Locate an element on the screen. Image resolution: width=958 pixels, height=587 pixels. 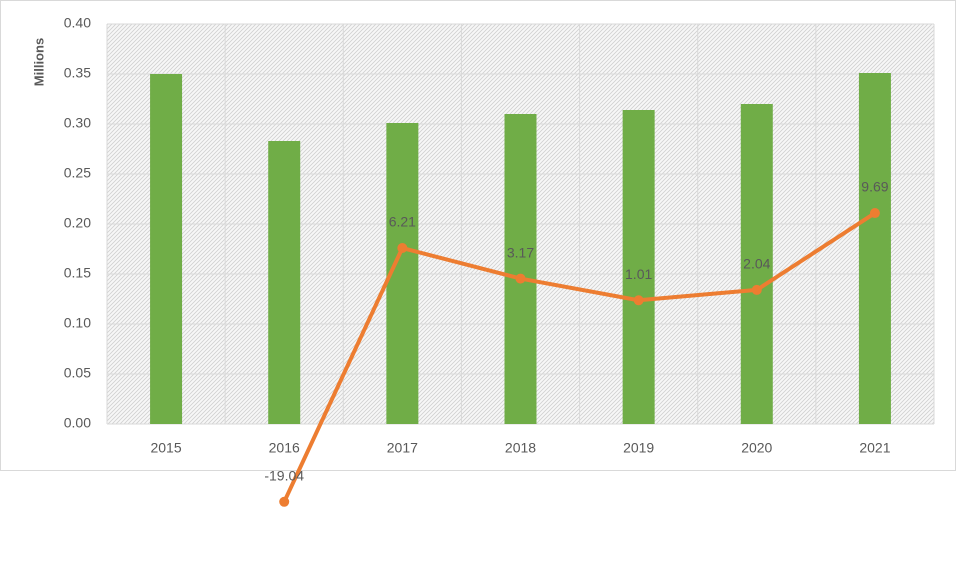
y-tick-label: 0.35 is located at coordinates (77, 73).